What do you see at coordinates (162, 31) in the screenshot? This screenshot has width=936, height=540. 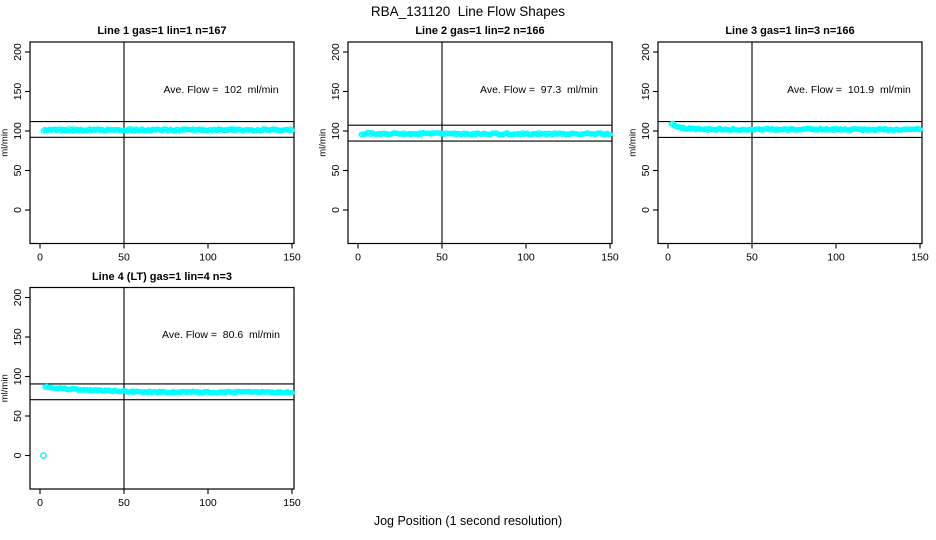 I see `panel-1-title: Line 1 gas=1 lin=1 n=167` at bounding box center [162, 31].